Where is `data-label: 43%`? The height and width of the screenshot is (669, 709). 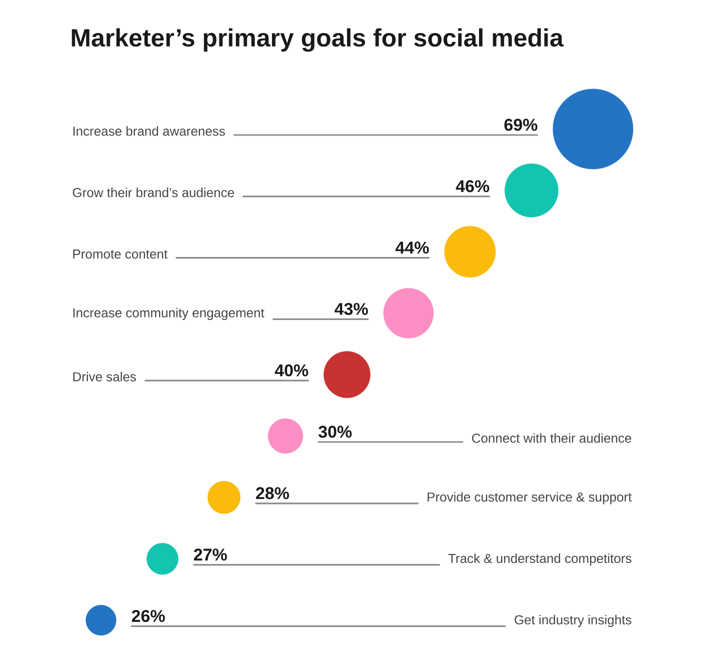
data-label: 43% is located at coordinates (351, 308).